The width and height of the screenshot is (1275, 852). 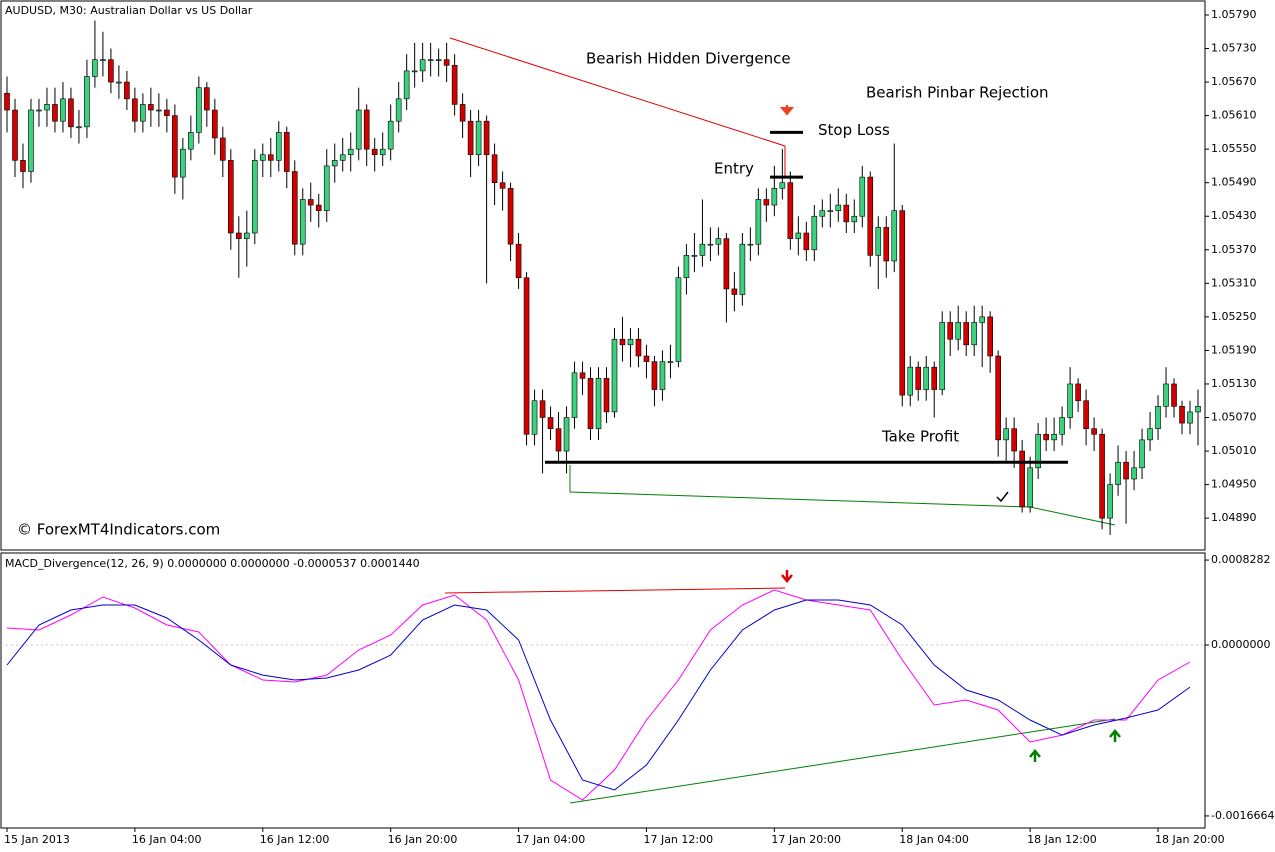 What do you see at coordinates (1234, 383) in the screenshot?
I see `y-tick-label: 1.05130` at bounding box center [1234, 383].